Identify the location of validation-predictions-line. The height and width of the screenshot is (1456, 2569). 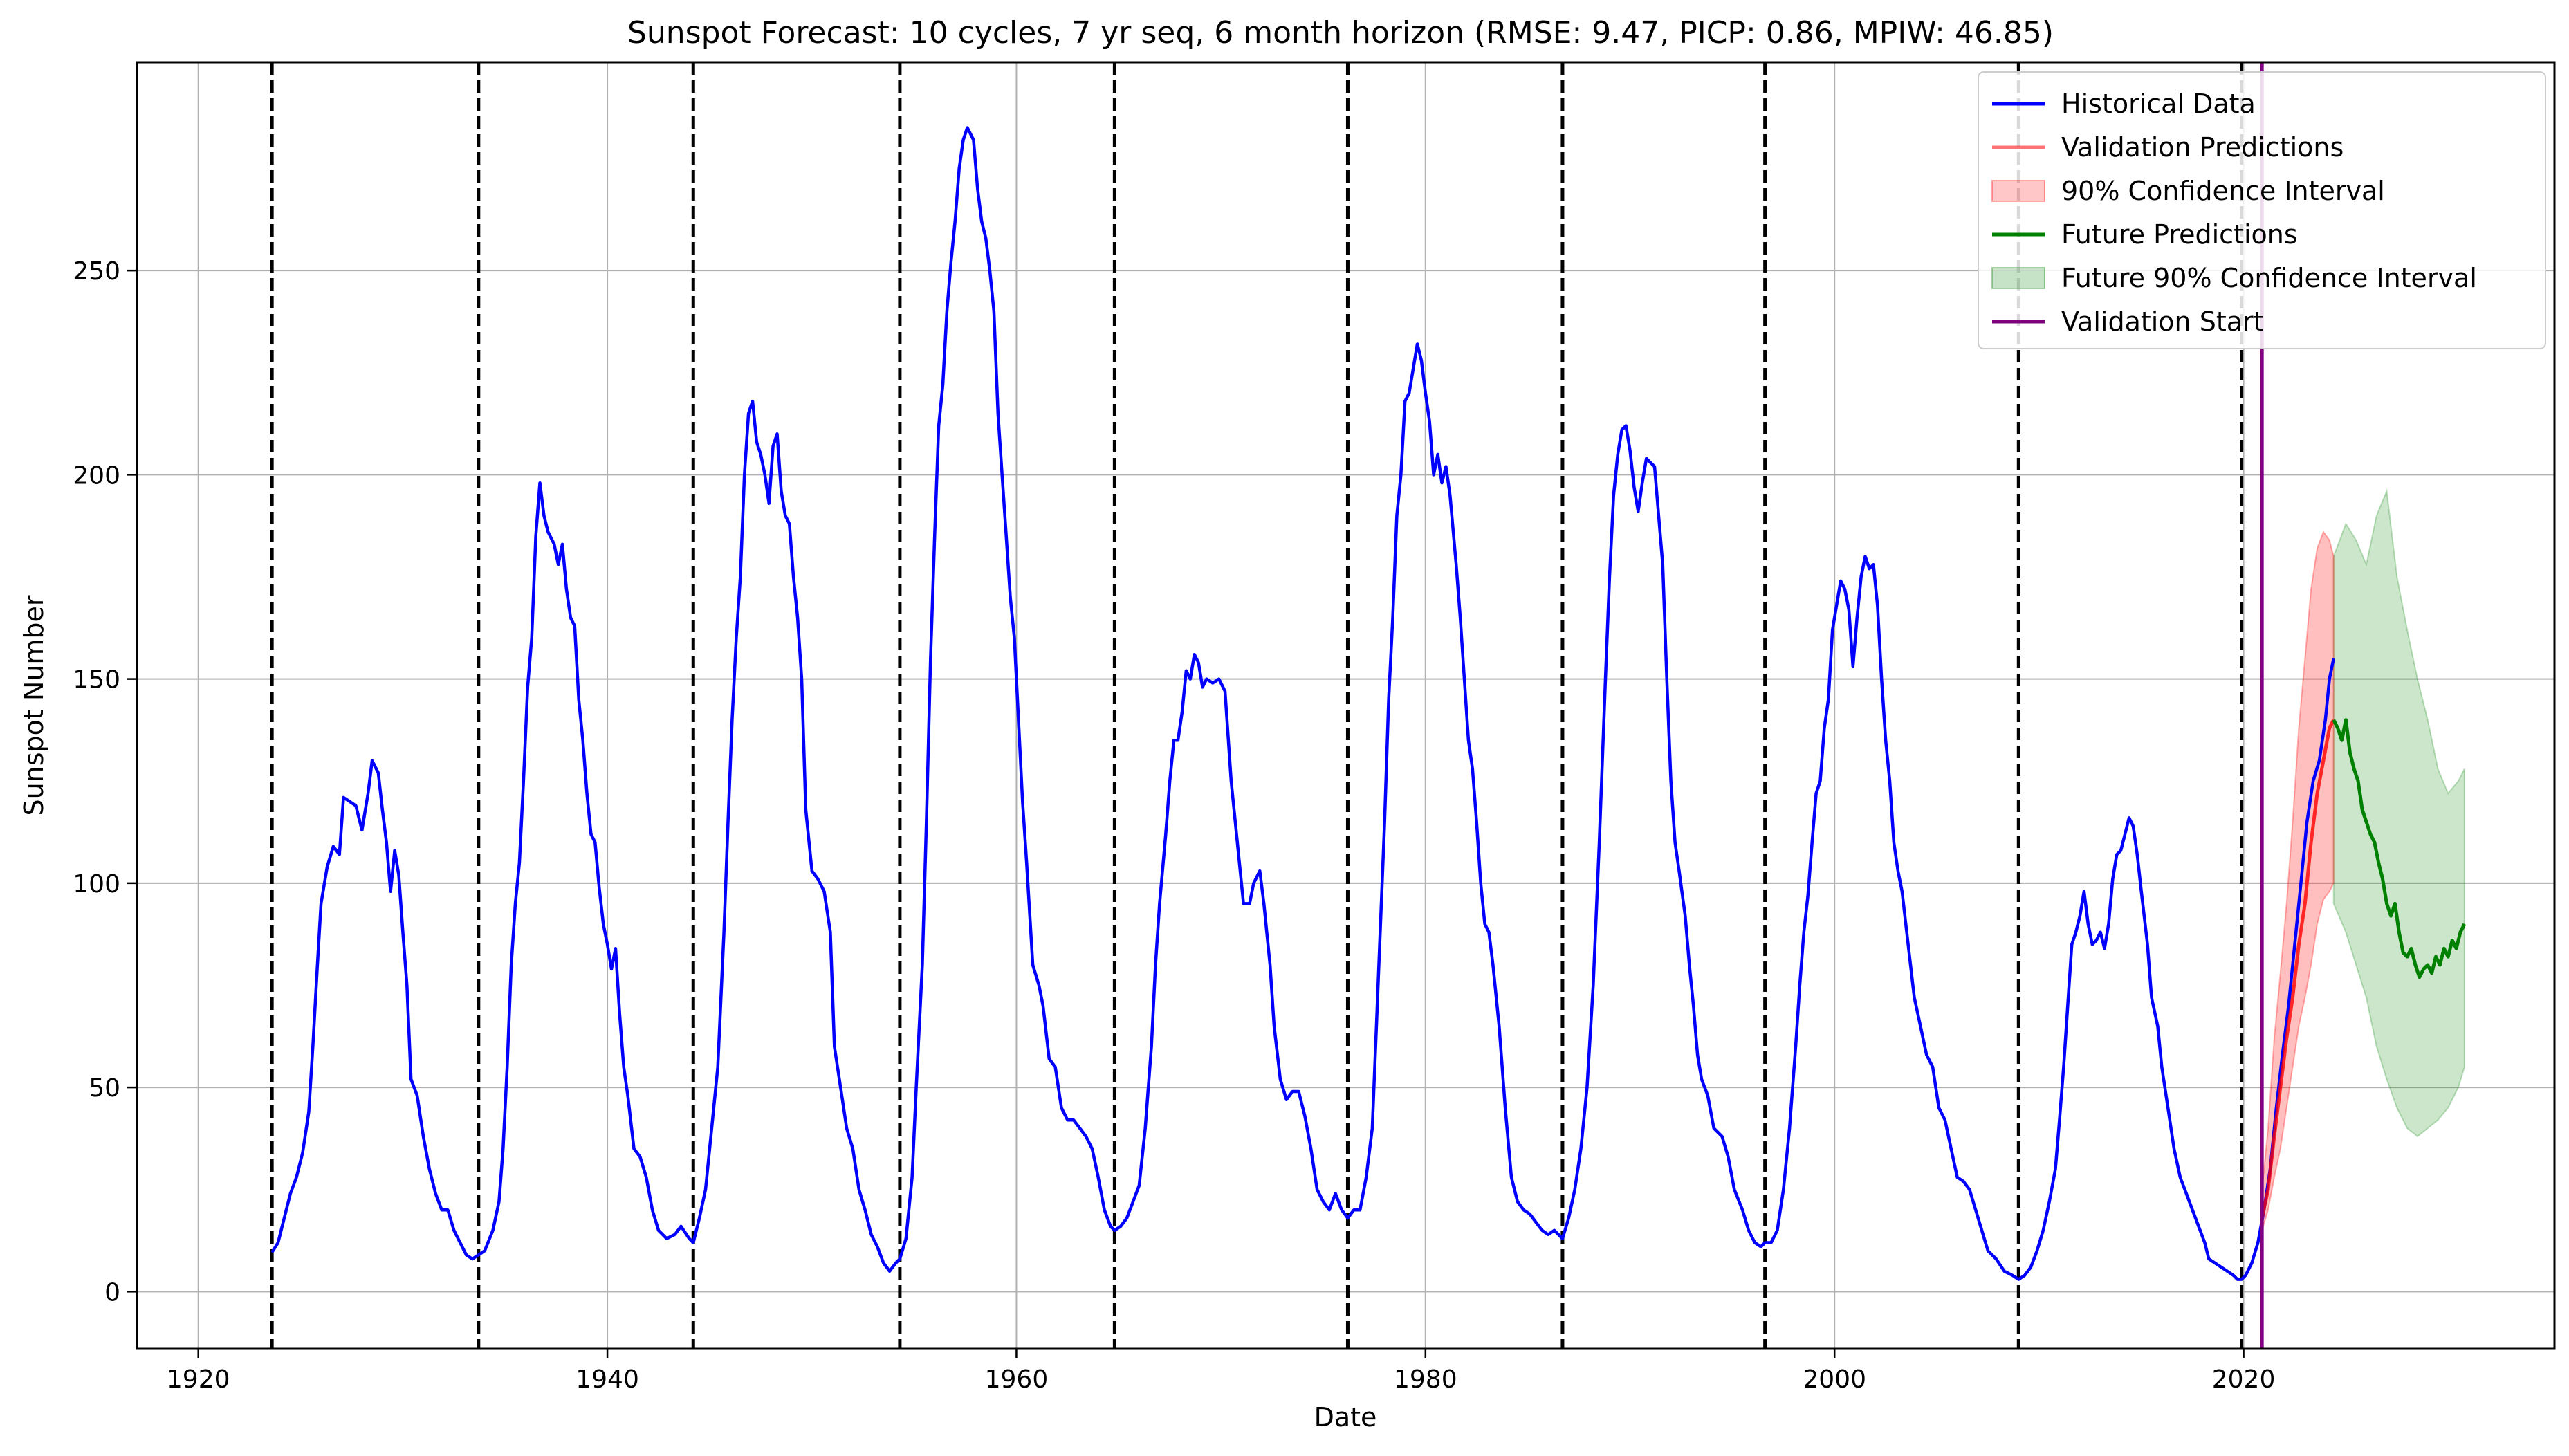
(2297, 969).